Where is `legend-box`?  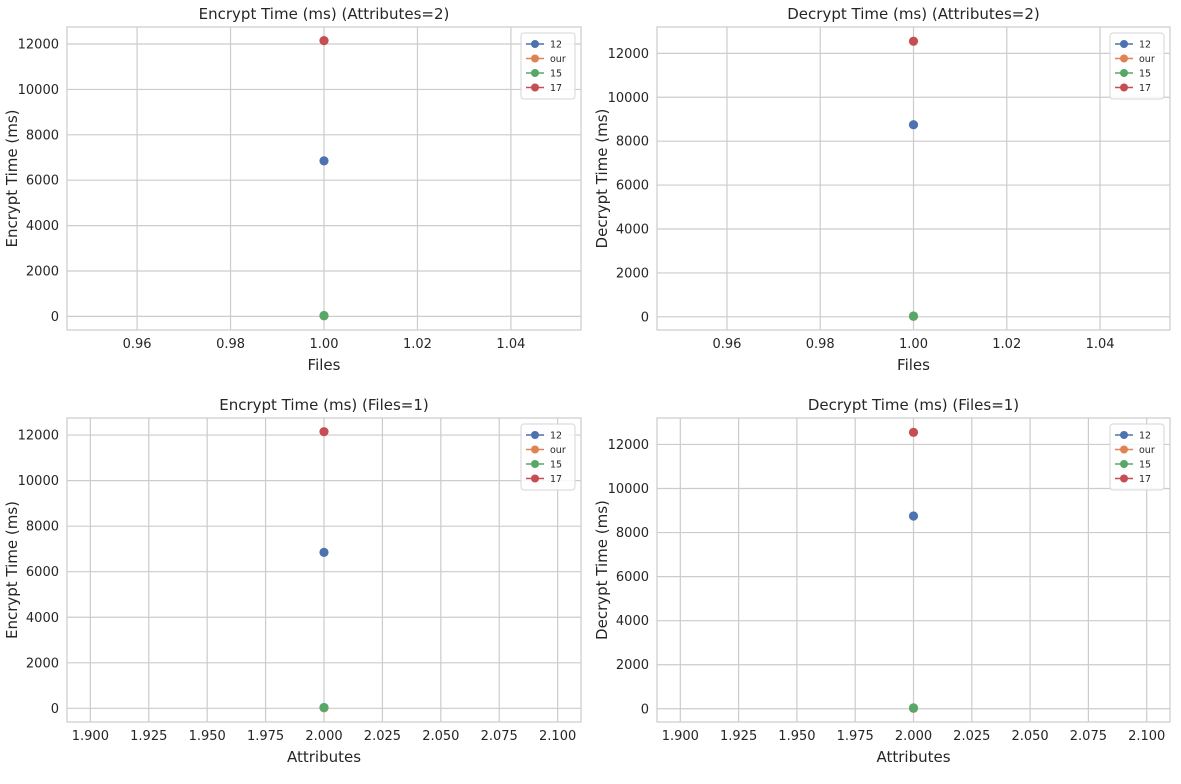
legend-box is located at coordinates (1137, 66).